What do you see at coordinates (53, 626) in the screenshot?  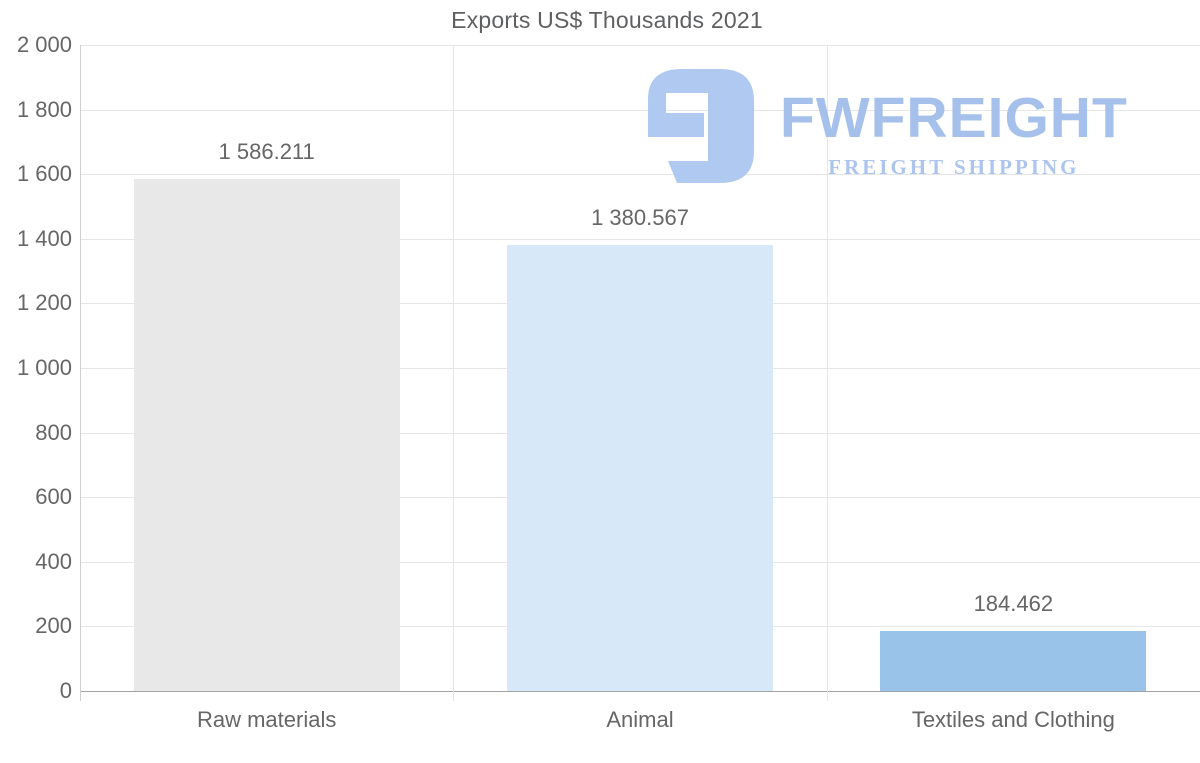 I see `y-tick-label: 200` at bounding box center [53, 626].